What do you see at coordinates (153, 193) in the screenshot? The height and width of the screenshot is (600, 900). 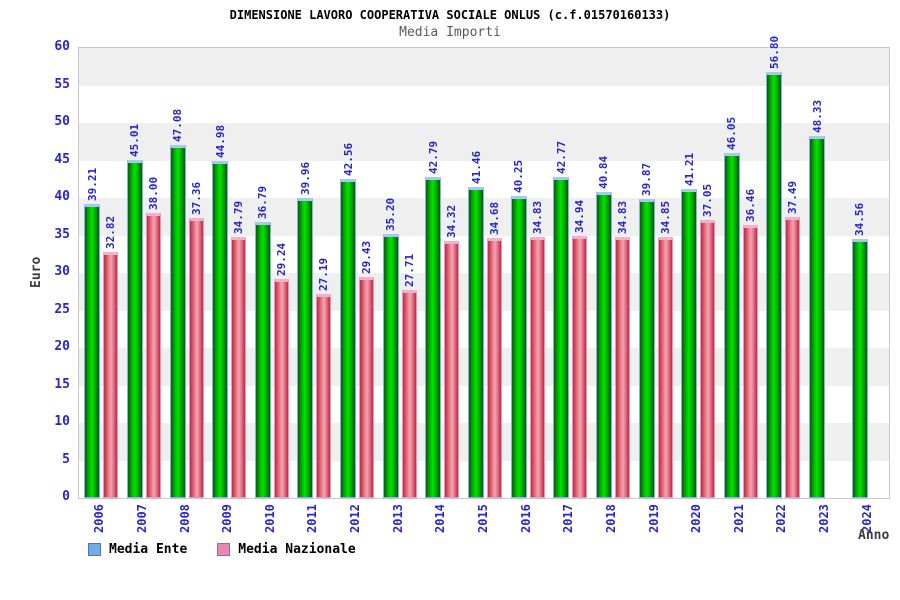 I see `value-label-media-nazionale-2007: 38.00` at bounding box center [153, 193].